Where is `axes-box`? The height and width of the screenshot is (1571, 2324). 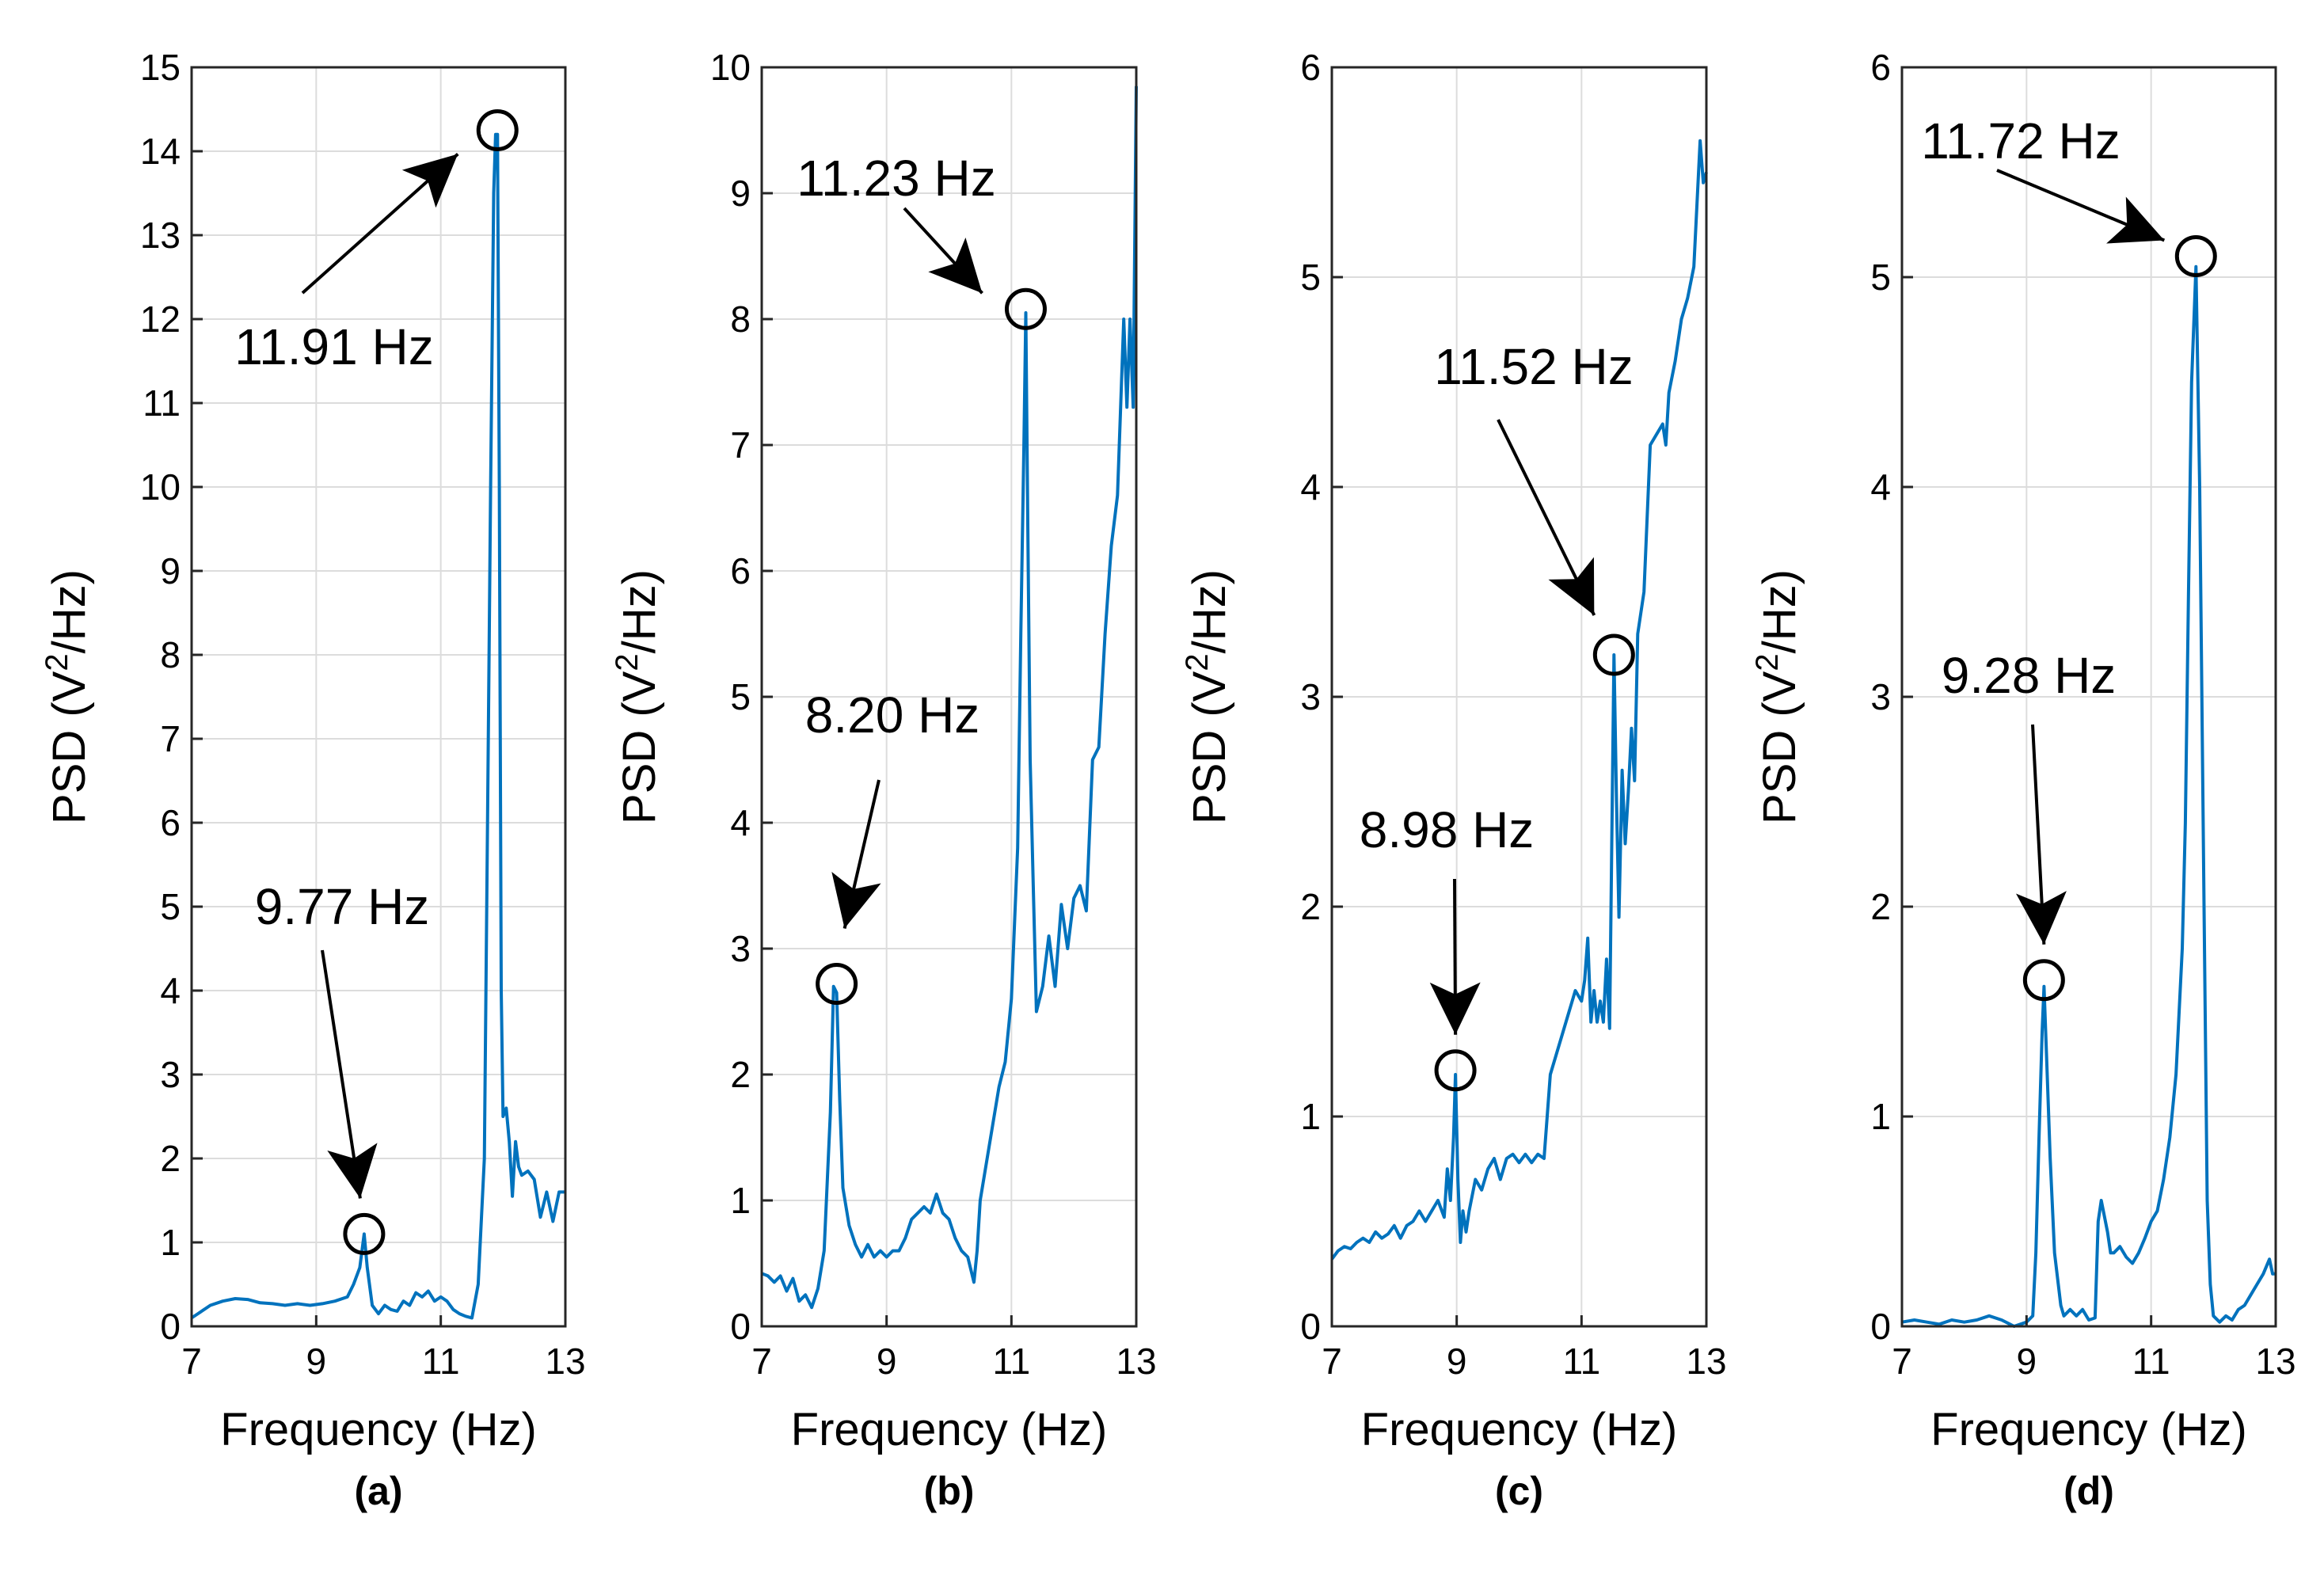
axes-box is located at coordinates (378, 697).